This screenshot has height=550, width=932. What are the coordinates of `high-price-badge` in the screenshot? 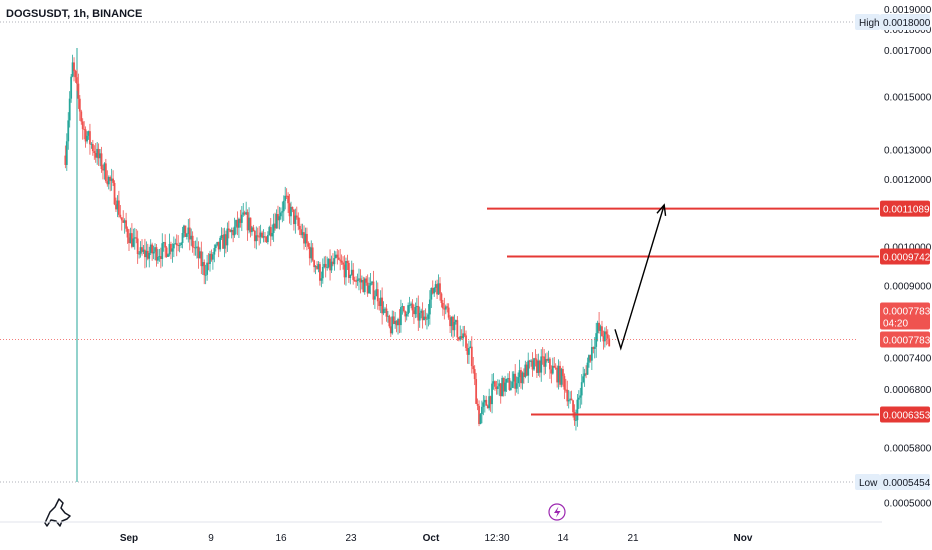 It's located at (905, 22).